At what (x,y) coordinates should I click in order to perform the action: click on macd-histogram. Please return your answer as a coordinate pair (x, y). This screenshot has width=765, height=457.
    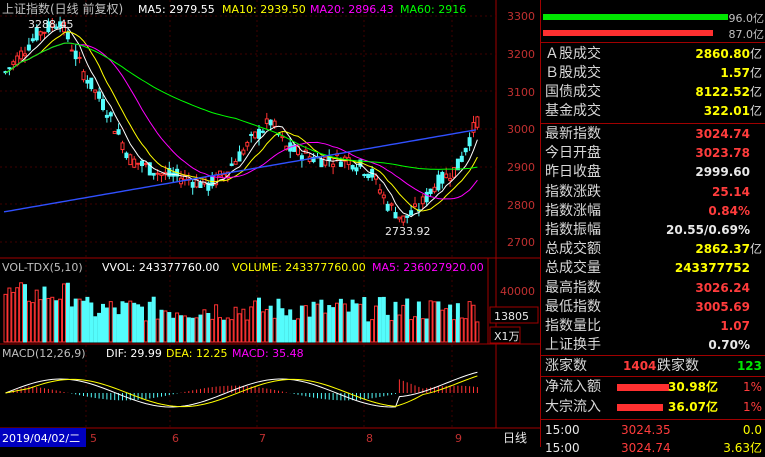
    Looking at the image, I should click on (241, 389).